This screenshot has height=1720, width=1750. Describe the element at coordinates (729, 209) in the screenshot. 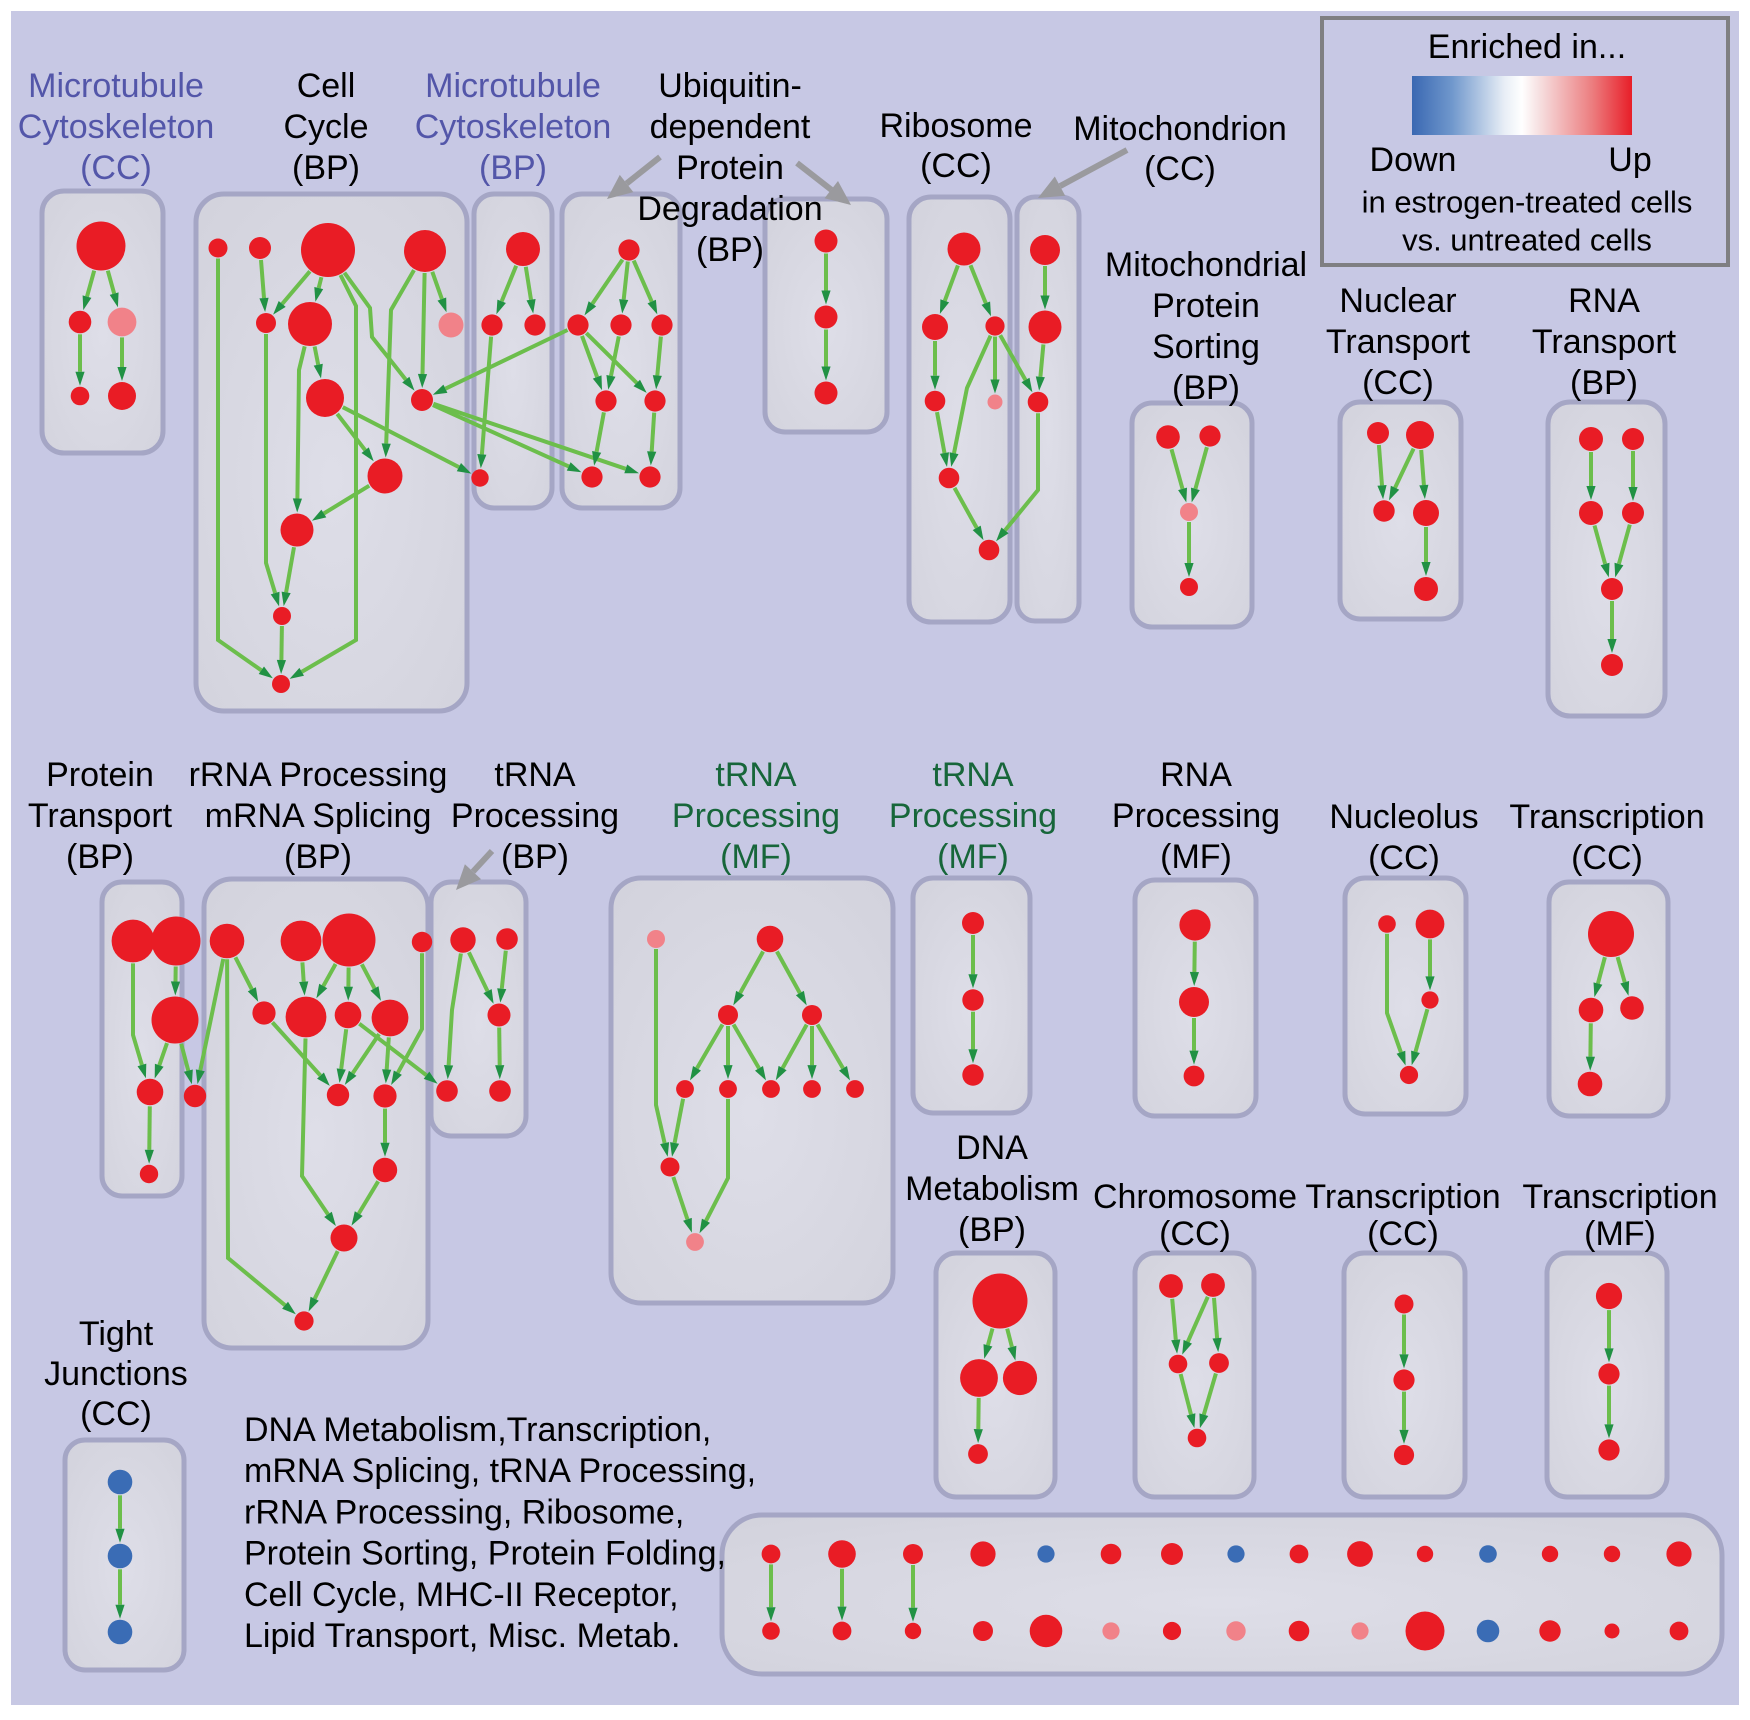

I see `svg-text: Degradation` at that location.